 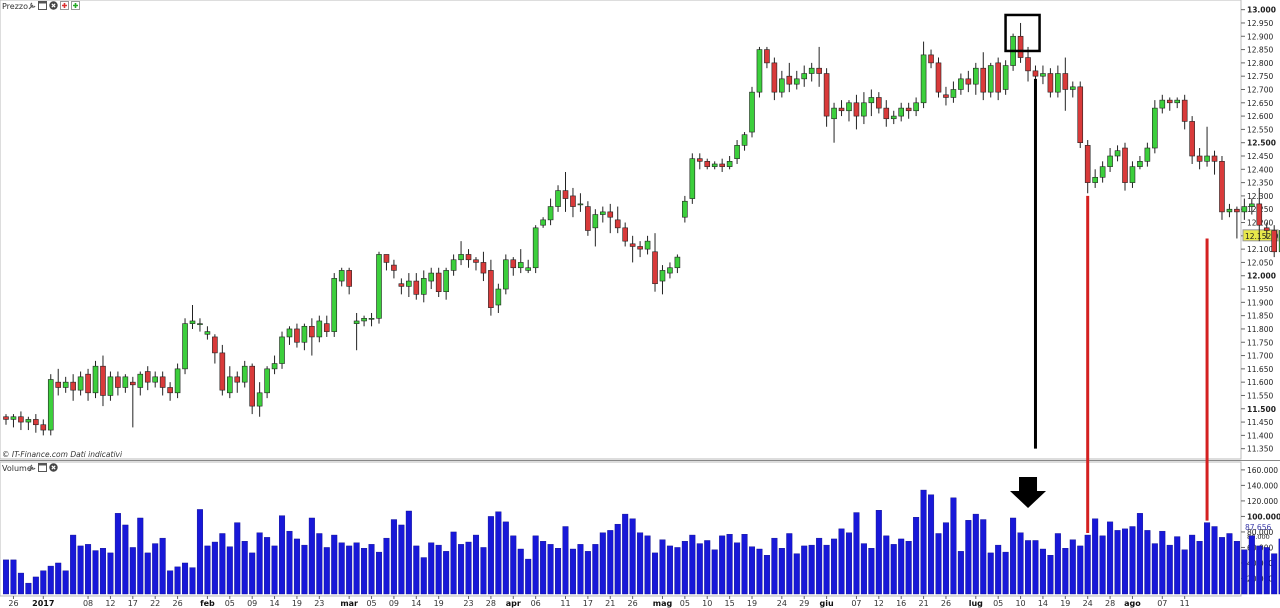 I want to click on time-tick-label: apr, so click(x=513, y=603).